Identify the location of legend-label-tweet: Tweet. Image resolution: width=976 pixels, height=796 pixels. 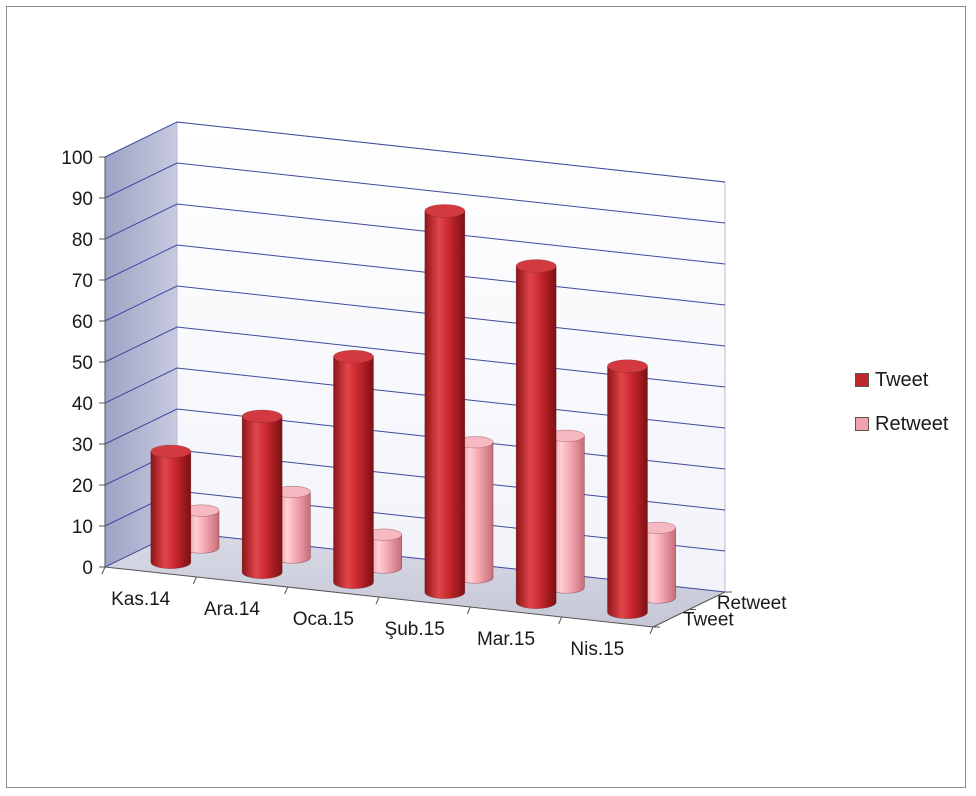
(902, 379).